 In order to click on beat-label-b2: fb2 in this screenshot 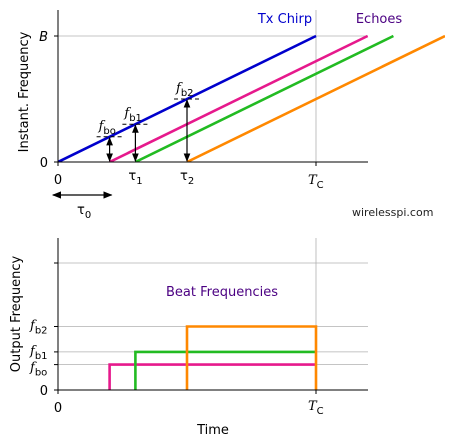, I will do `click(184, 90)`.